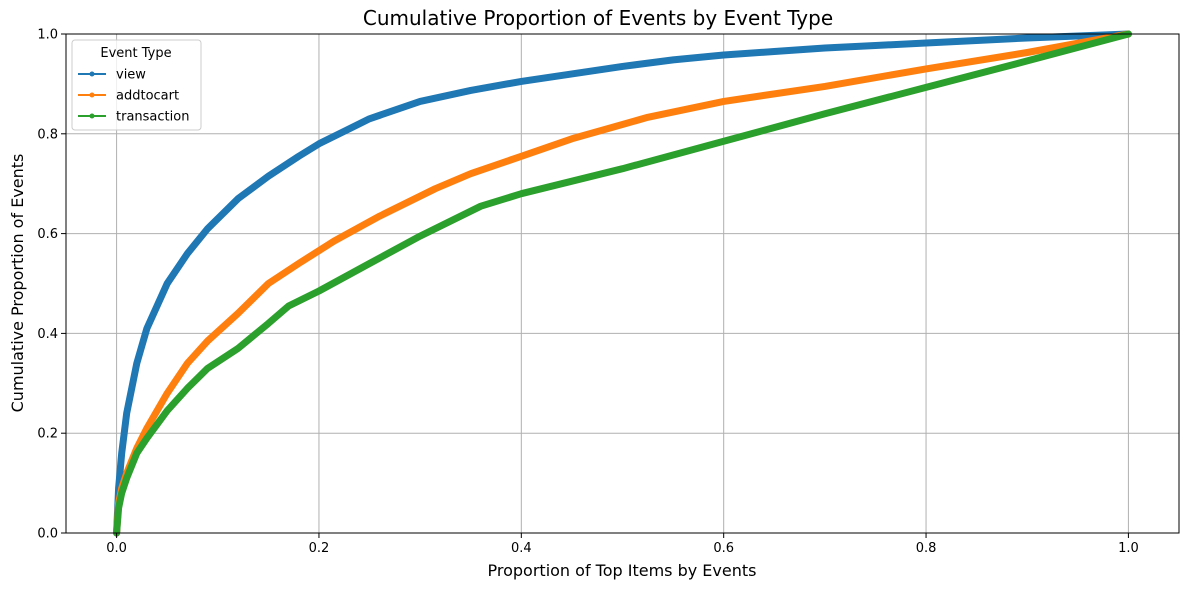 This screenshot has height=590, width=1189. What do you see at coordinates (926, 548) in the screenshot?
I see `x-tick-label: 0.8` at bounding box center [926, 548].